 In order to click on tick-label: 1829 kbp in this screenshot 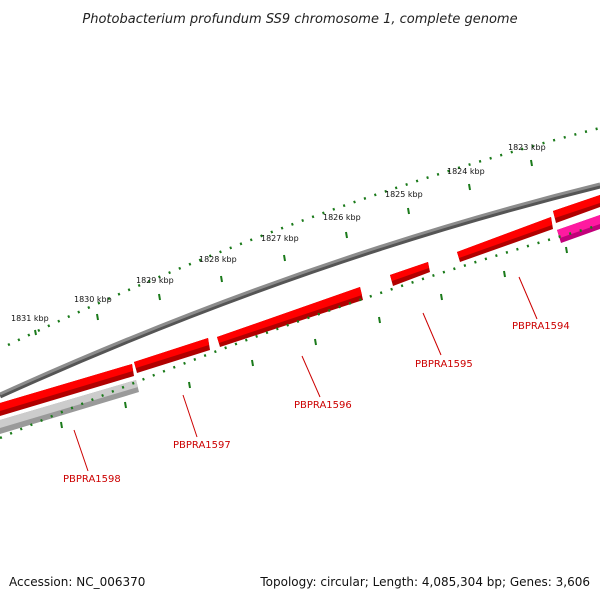, I will do `click(155, 280)`.